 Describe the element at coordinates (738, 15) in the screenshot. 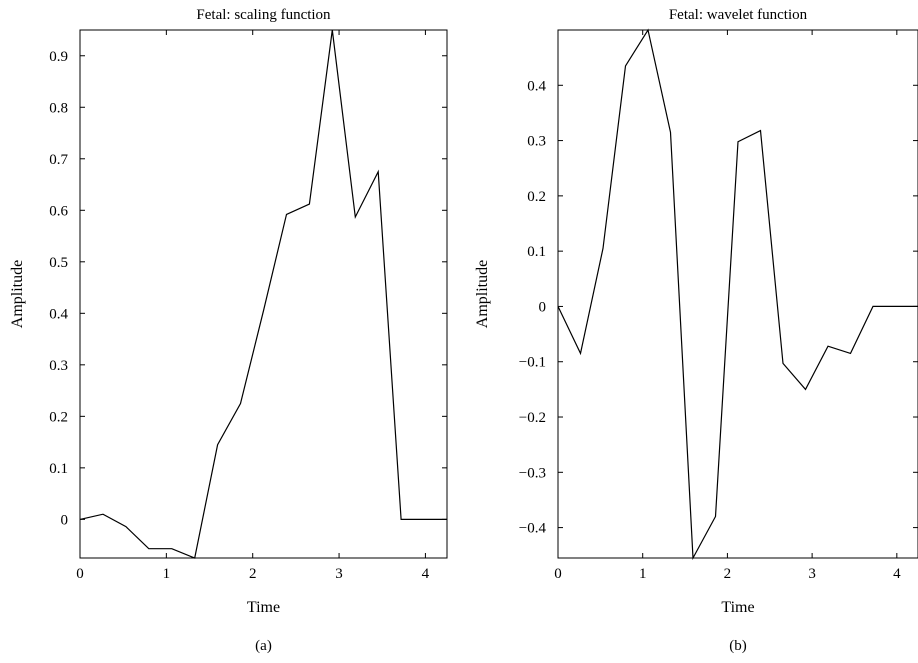

I see `chart-title: Fetal: wavelet function` at that location.